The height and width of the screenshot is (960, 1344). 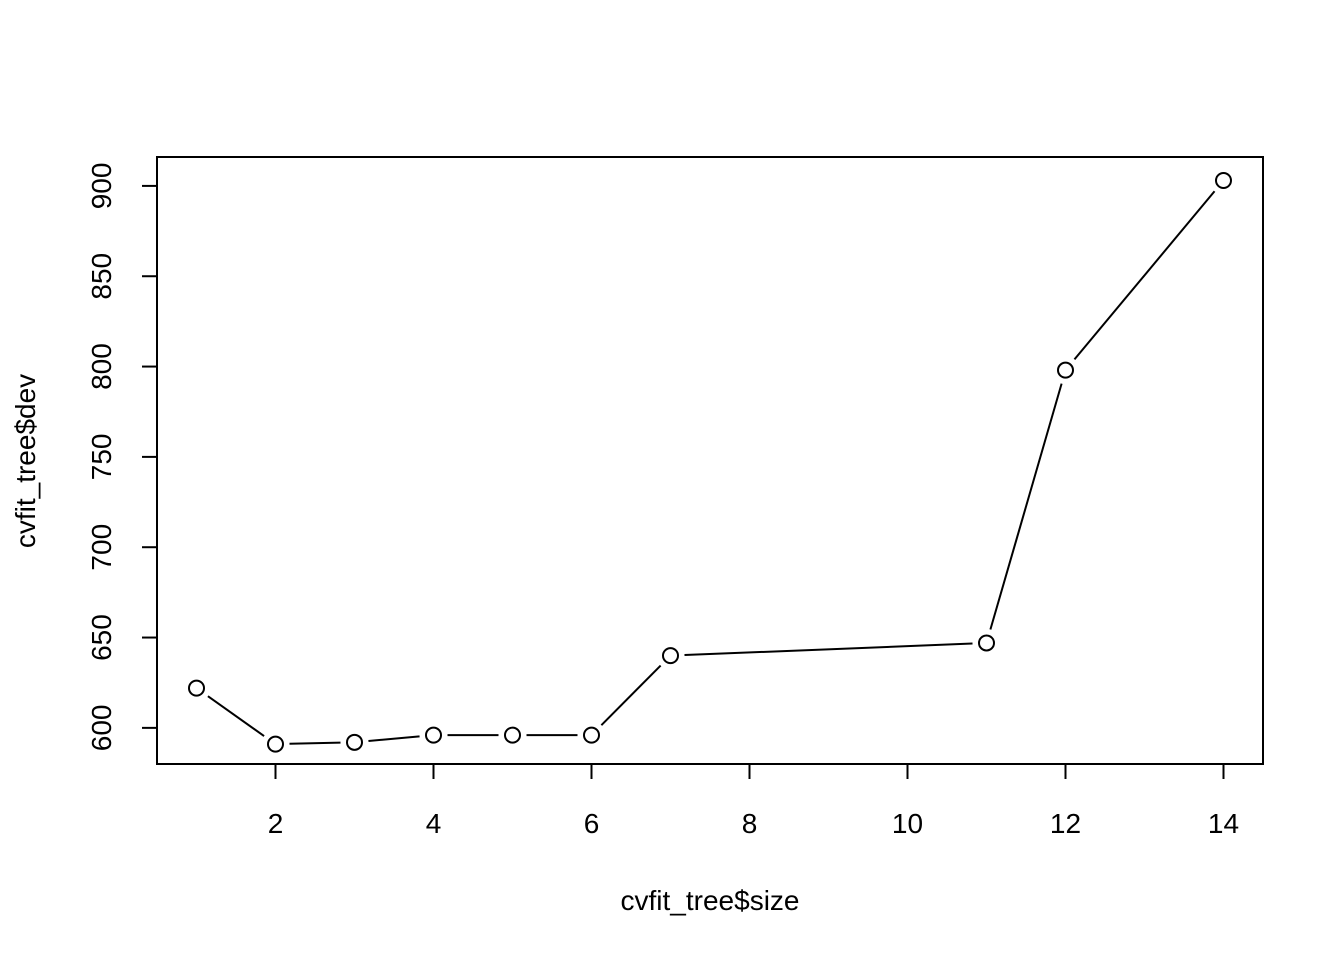 I want to click on x-axis-title: cvfit_tree$size, so click(x=710, y=900).